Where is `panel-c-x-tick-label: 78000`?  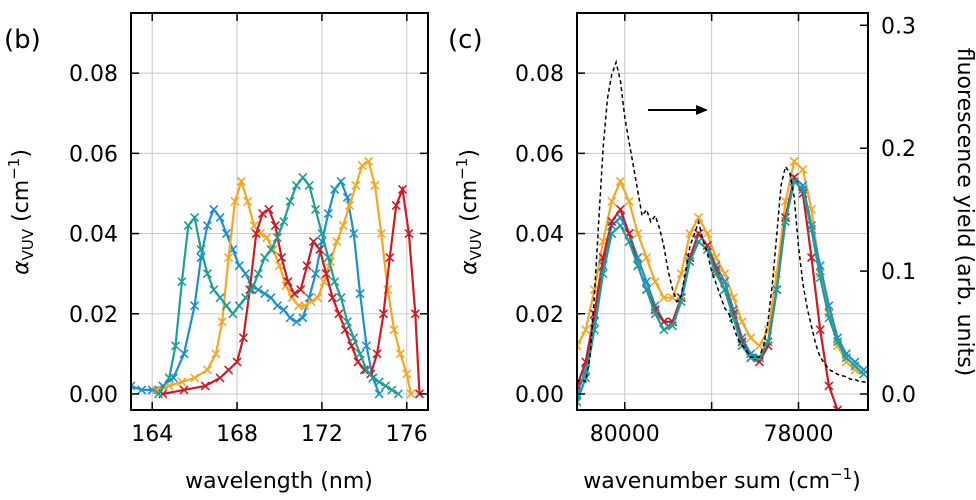
panel-c-x-tick-label: 78000 is located at coordinates (799, 434).